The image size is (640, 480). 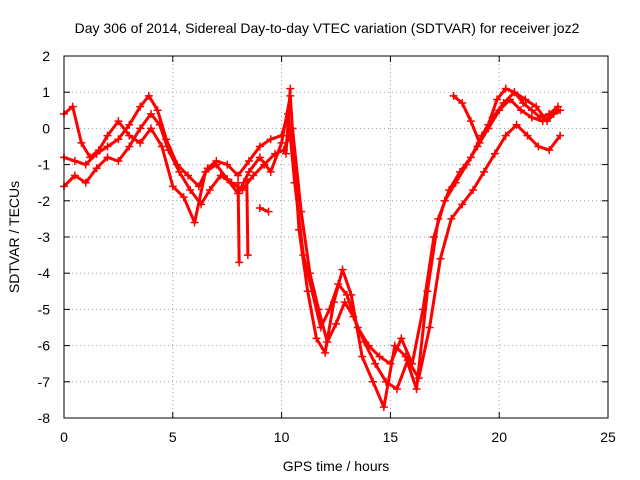 What do you see at coordinates (44, 165) in the screenshot?
I see `y-tick-label: -1` at bounding box center [44, 165].